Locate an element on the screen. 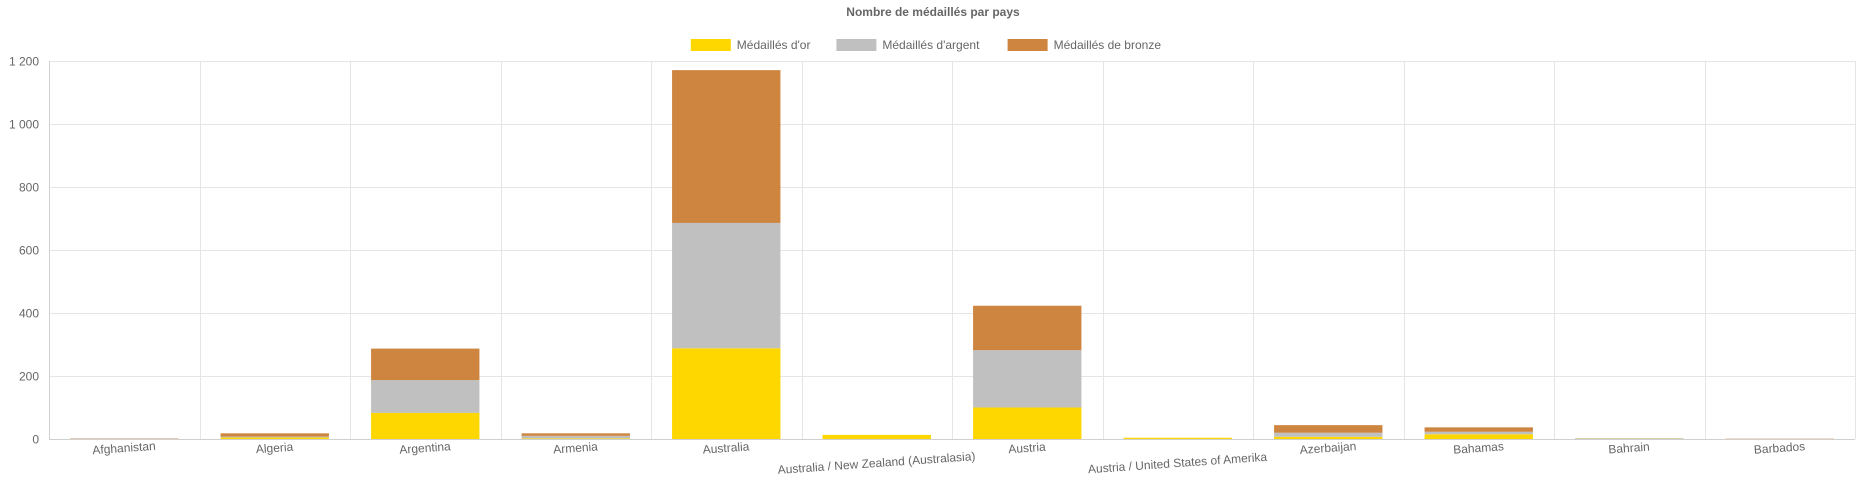 The width and height of the screenshot is (1866, 497). x-tick-label: Armenia is located at coordinates (576, 447).